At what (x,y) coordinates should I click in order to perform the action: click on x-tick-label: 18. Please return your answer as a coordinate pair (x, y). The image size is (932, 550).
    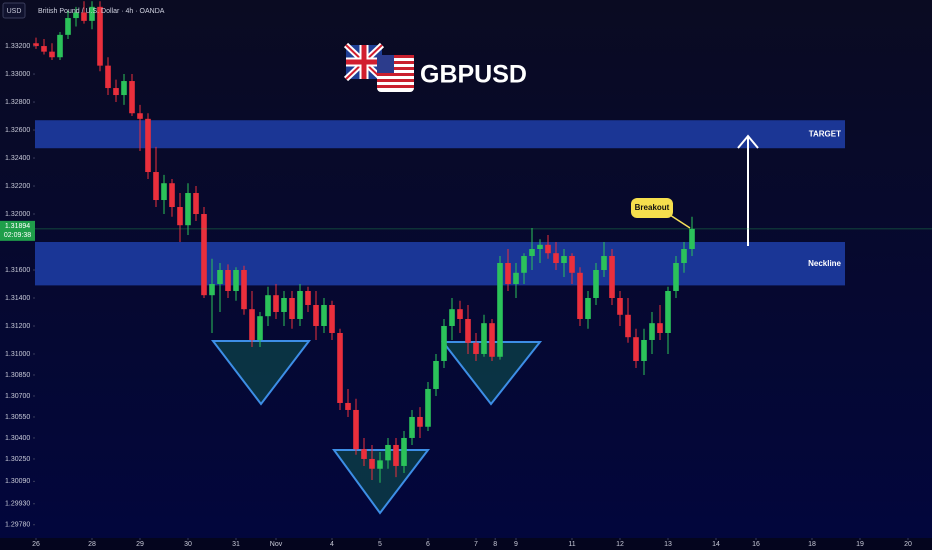
    Looking at the image, I should click on (812, 544).